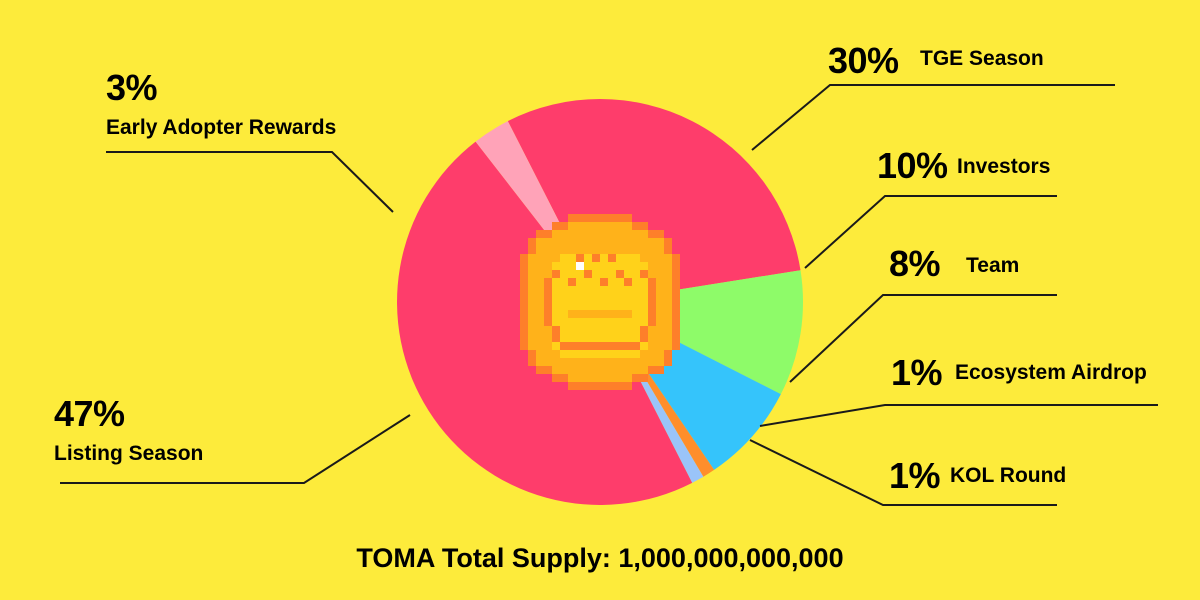  What do you see at coordinates (600, 314) in the screenshot?
I see `coin-shade` at bounding box center [600, 314].